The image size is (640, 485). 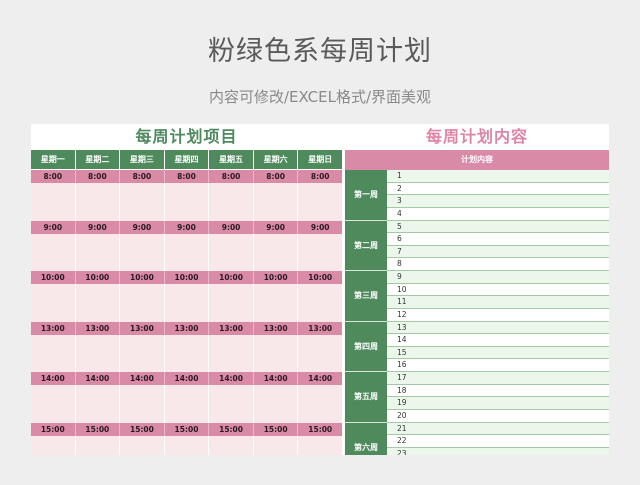 What do you see at coordinates (320, 97) in the screenshot?
I see `page-subtitle: 内容可修改/EXCEL格式/界面美观` at bounding box center [320, 97].